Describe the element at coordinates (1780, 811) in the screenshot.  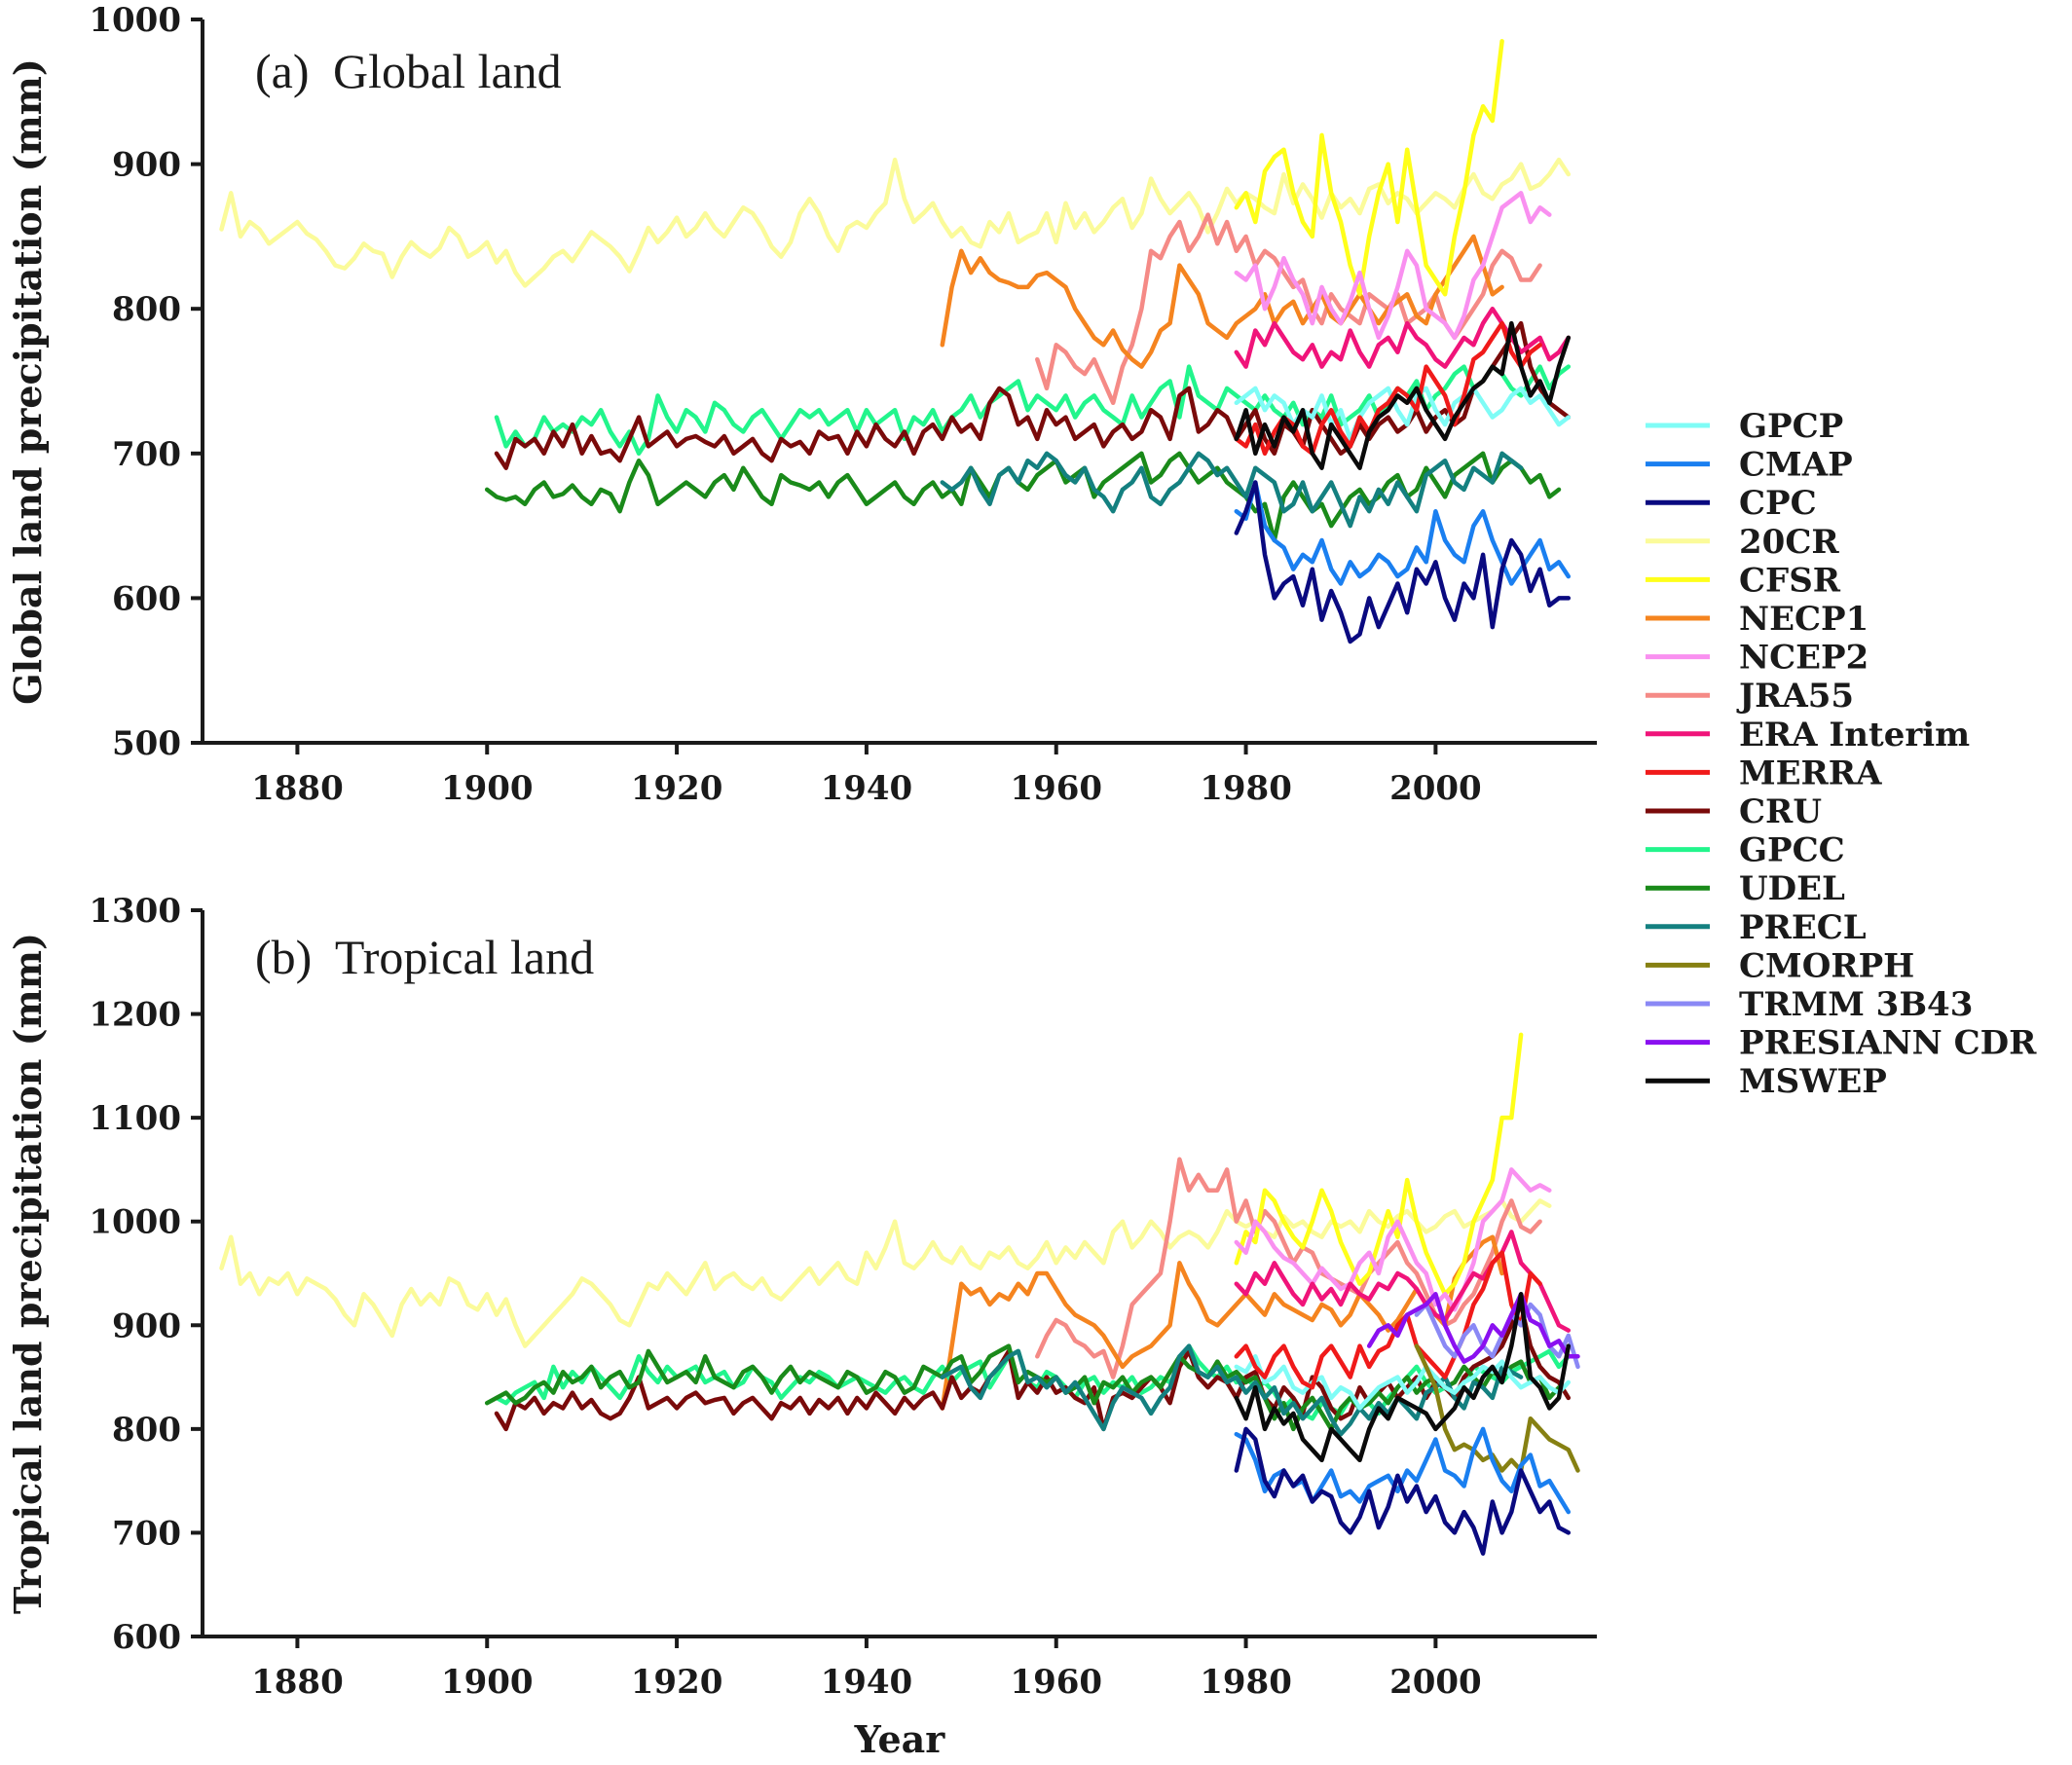
I see `legend-label-cru: CRU` at that location.